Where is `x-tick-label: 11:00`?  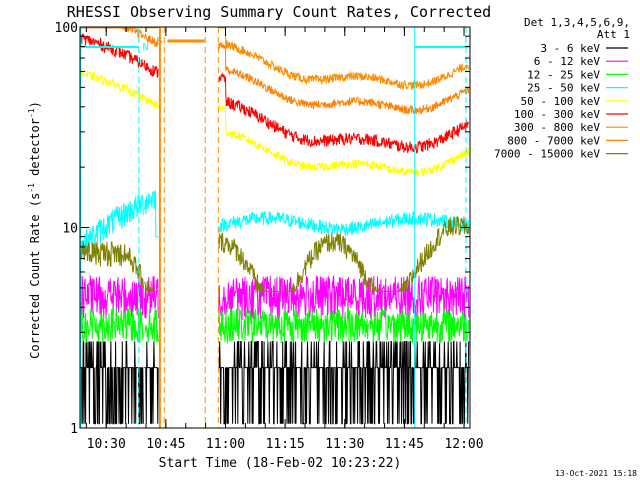 x-tick-label: 11:00 is located at coordinates (225, 444).